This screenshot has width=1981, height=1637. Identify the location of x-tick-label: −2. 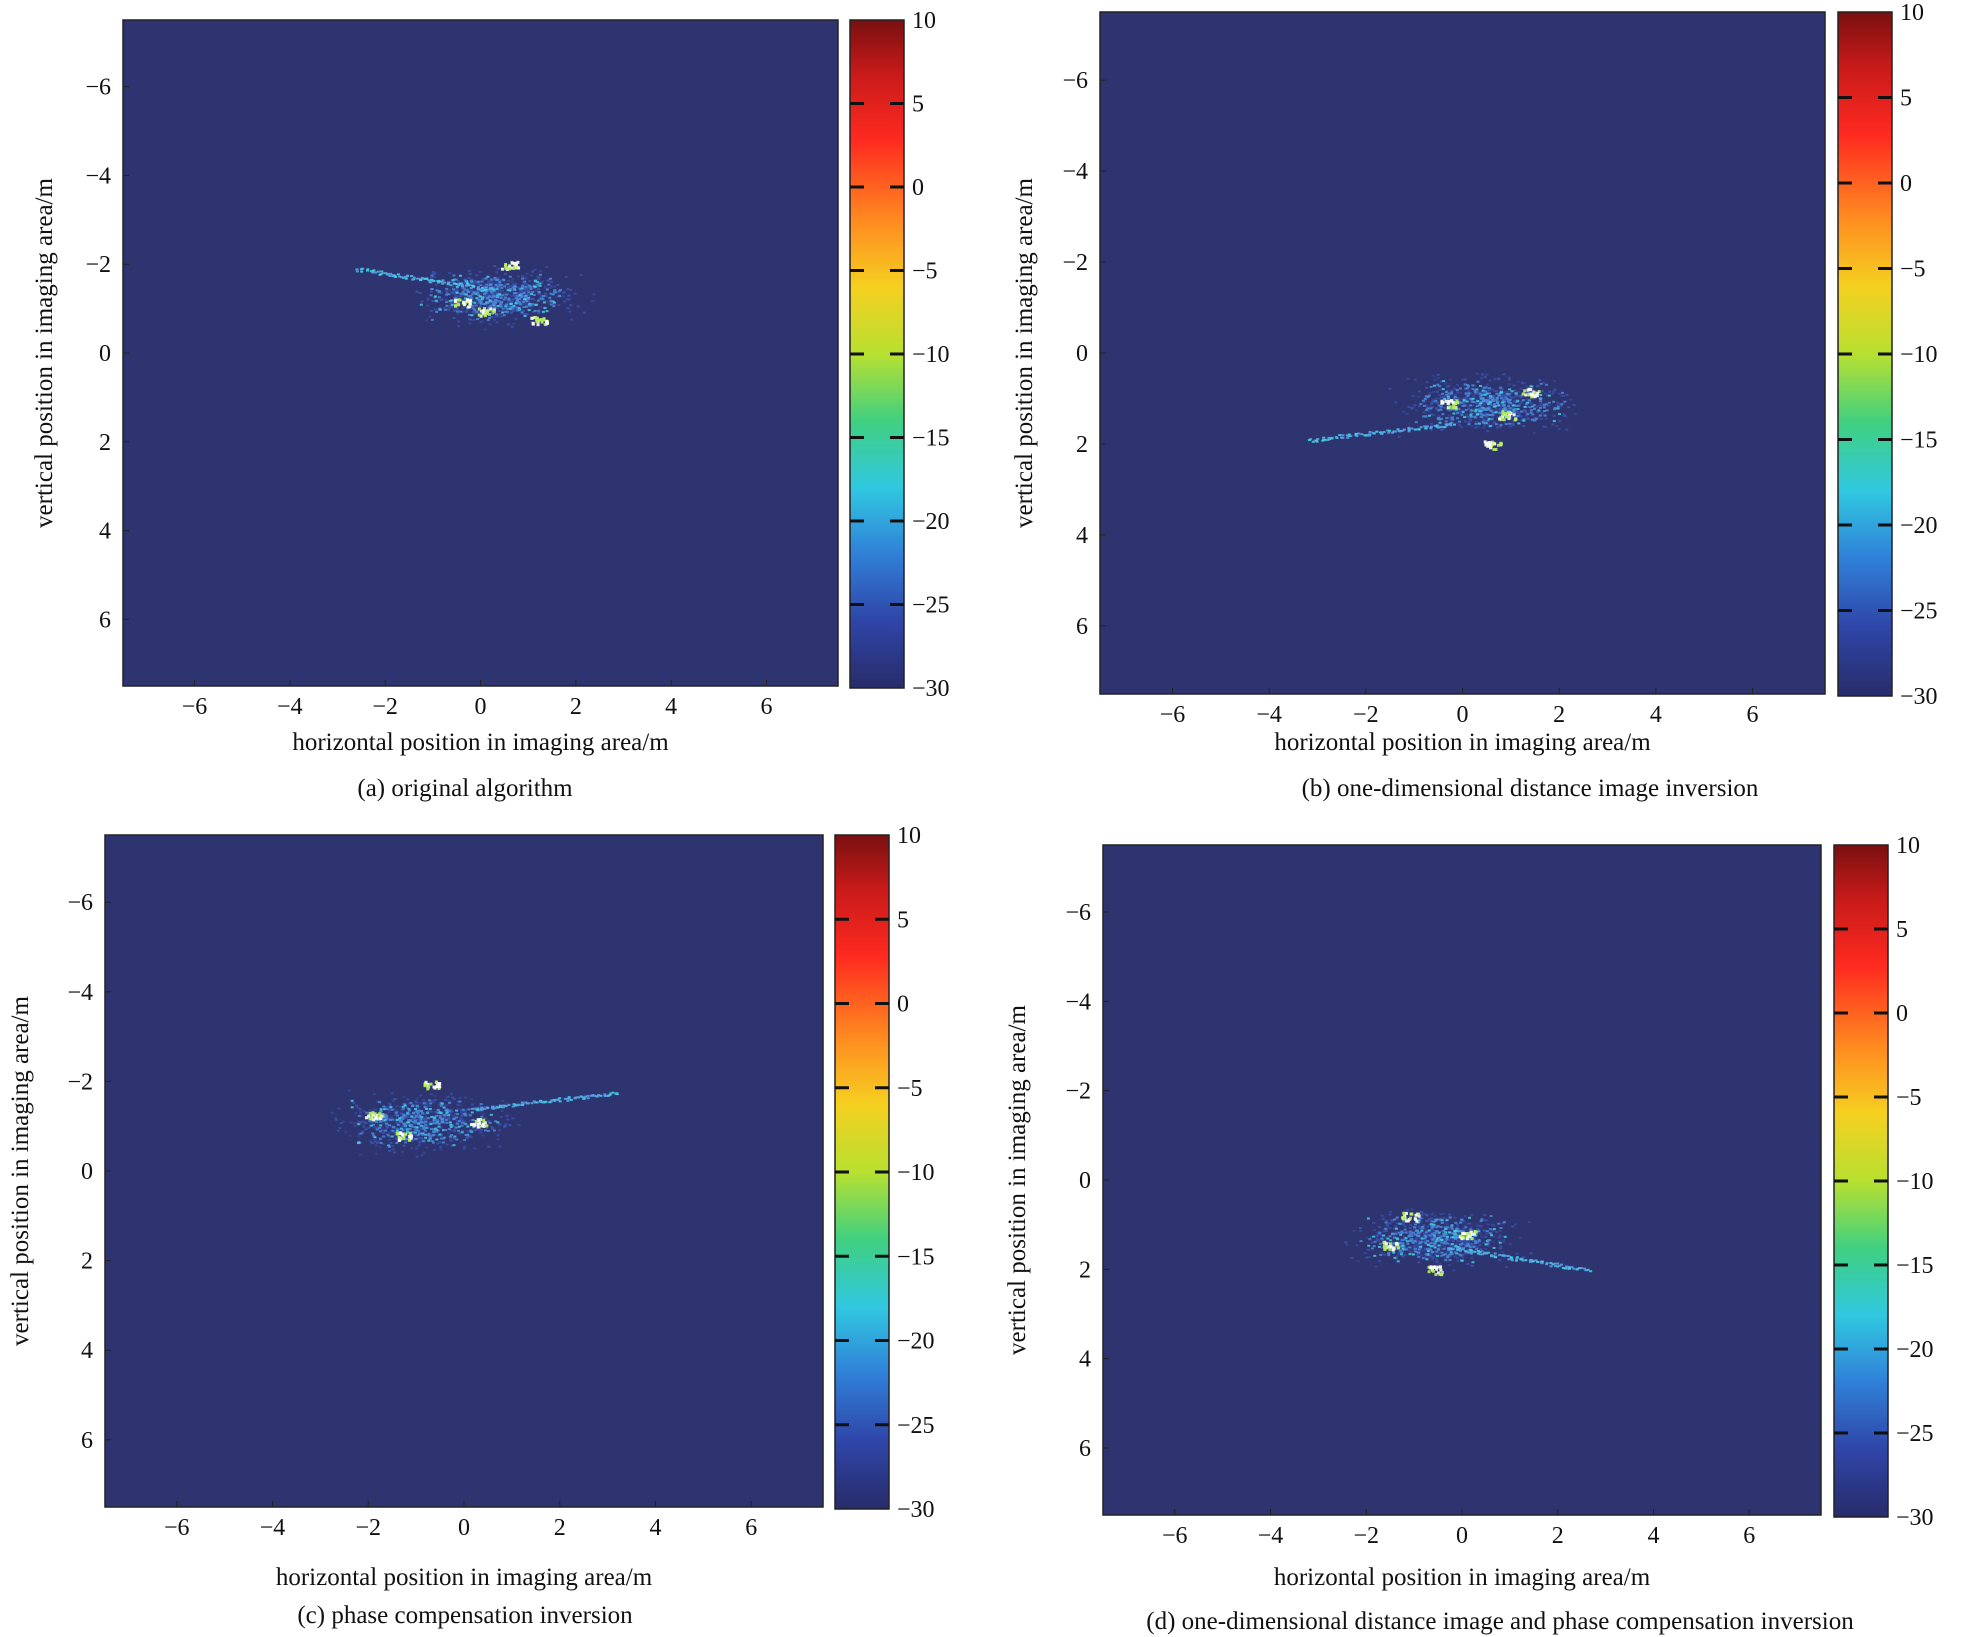
(1366, 1536).